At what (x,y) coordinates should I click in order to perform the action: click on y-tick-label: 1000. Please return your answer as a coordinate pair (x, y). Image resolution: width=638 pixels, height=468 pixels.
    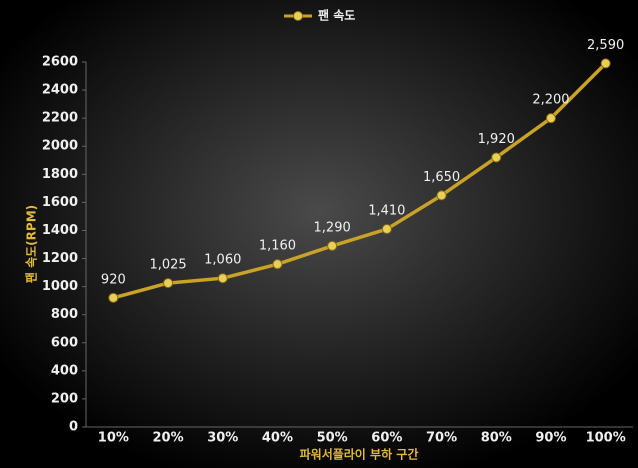
    Looking at the image, I should click on (60, 286).